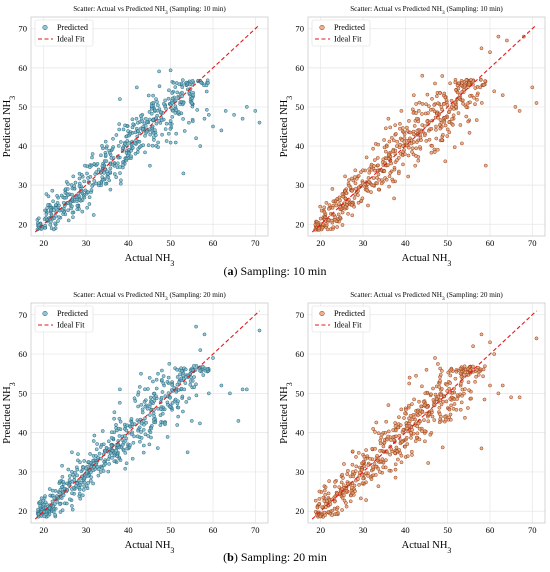 This screenshot has width=550, height=572. I want to click on x-tick-label: 50, so click(170, 243).